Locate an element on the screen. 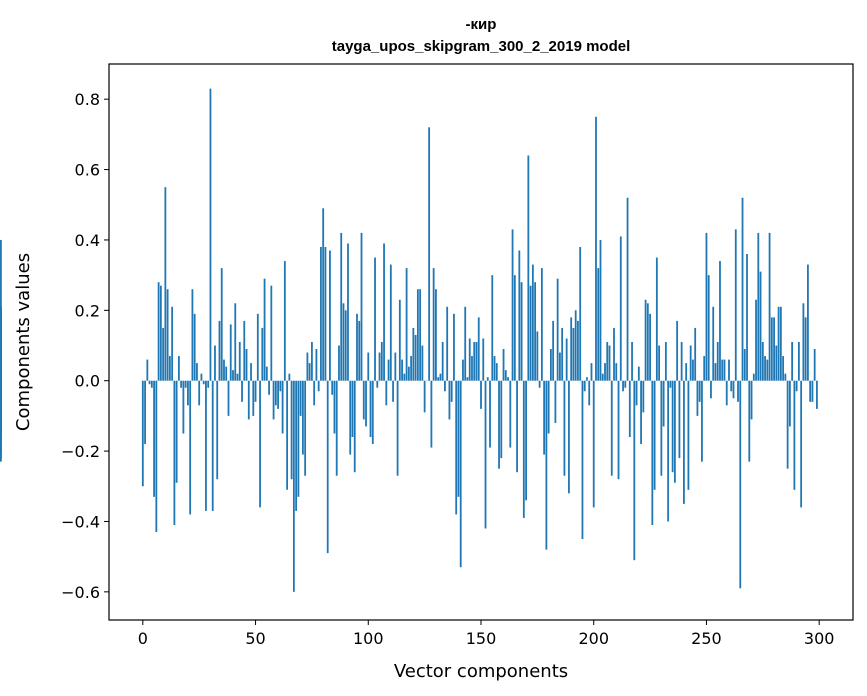  x-tick-label: 200 is located at coordinates (593, 638).